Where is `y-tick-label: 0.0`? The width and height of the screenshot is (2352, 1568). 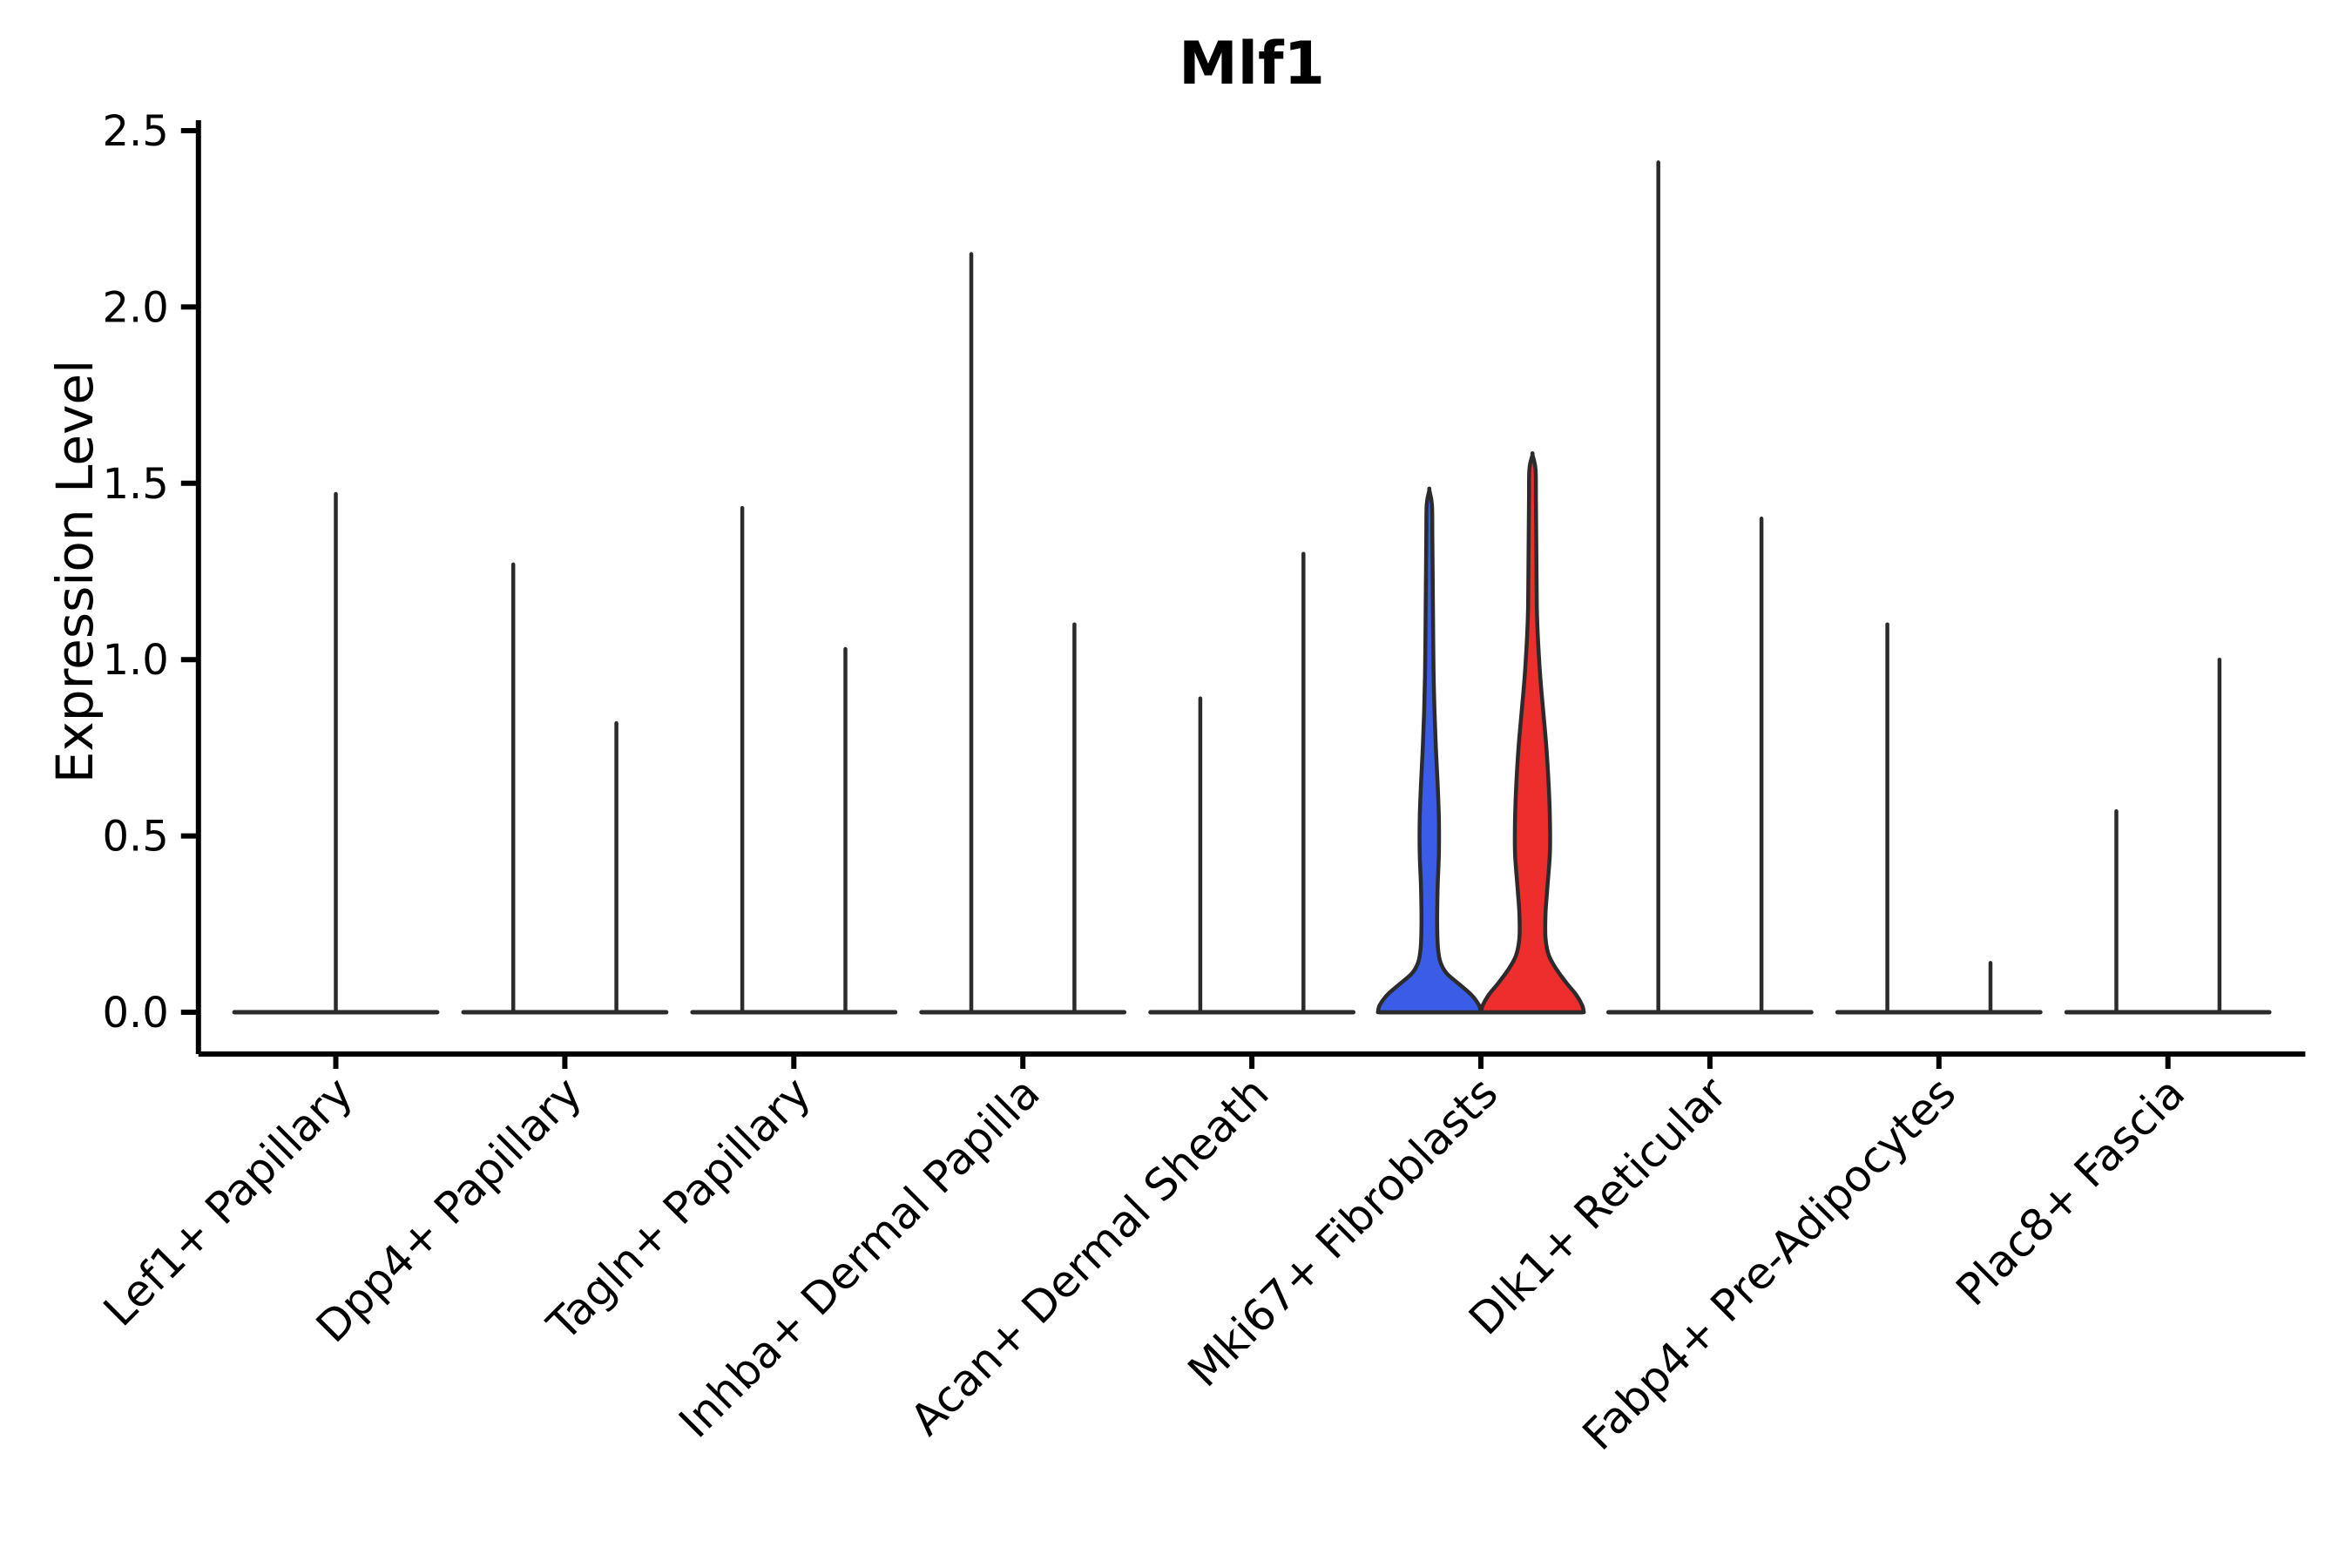
y-tick-label: 0.0 is located at coordinates (135, 1013).